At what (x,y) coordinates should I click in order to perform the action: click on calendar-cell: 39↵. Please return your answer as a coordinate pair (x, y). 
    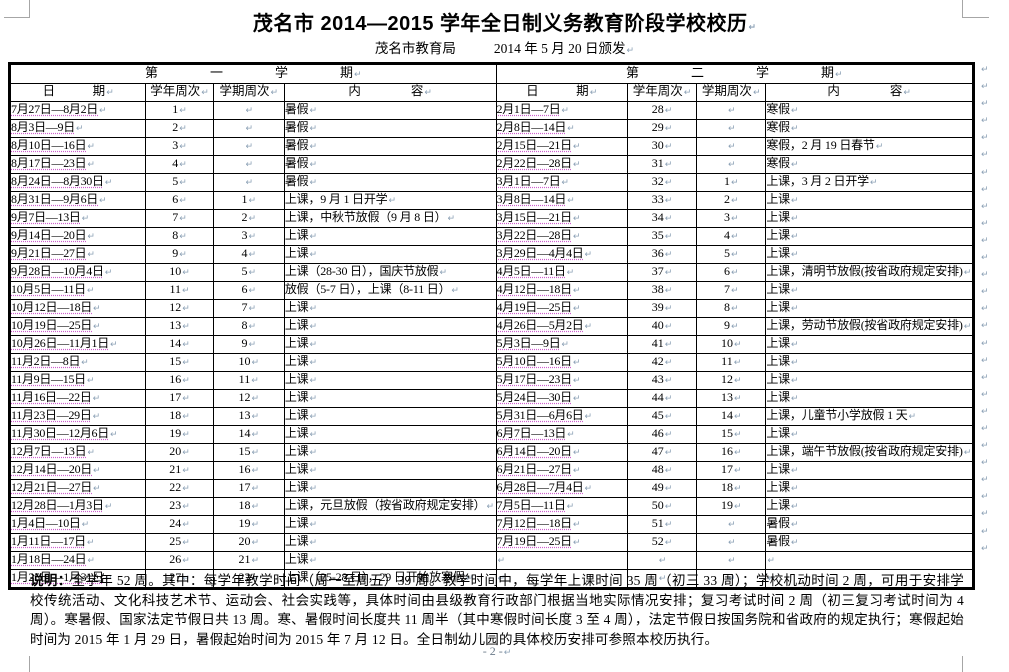
    Looking at the image, I should click on (662, 308).